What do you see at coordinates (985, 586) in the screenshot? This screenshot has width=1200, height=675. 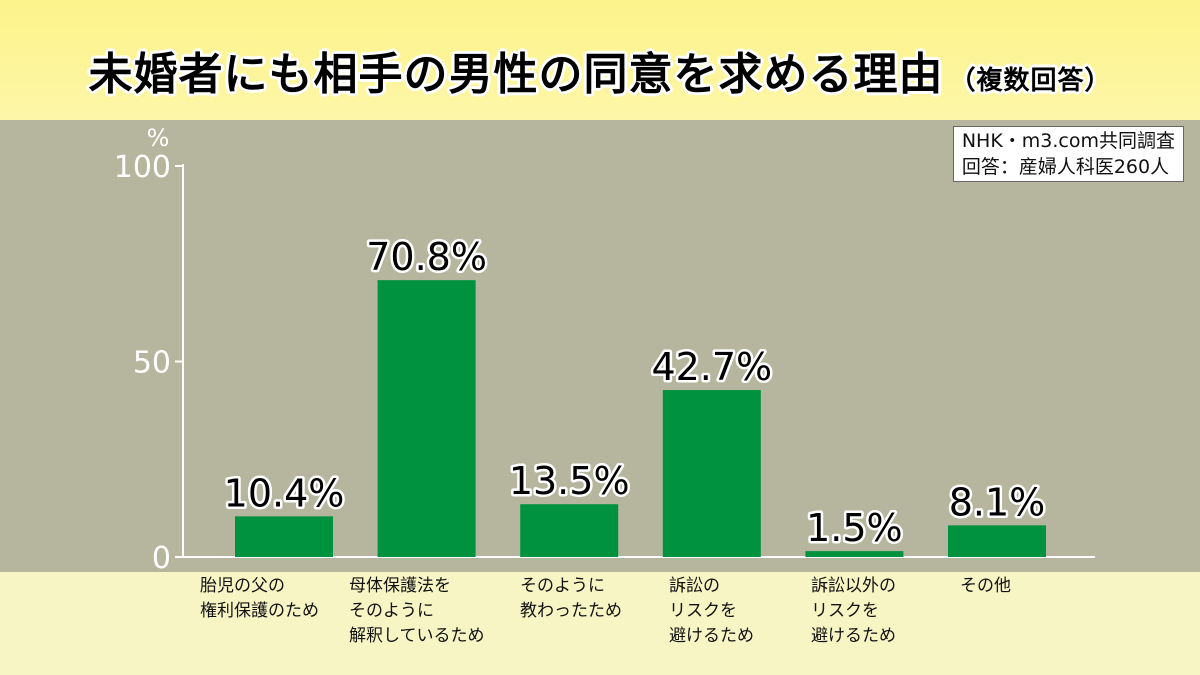 I see `category-label: その他` at bounding box center [985, 586].